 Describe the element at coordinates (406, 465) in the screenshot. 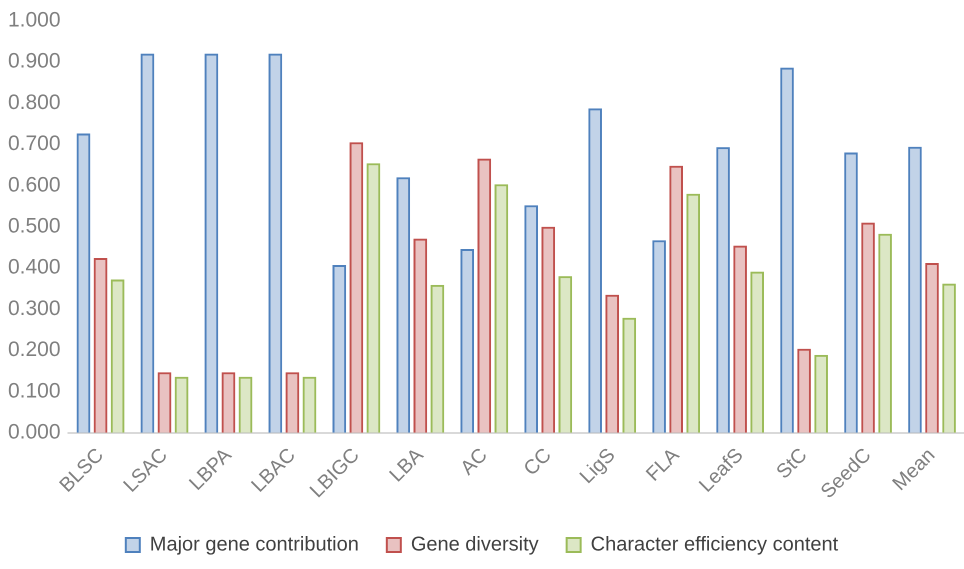

I see `x-tick-label: LBA` at that location.